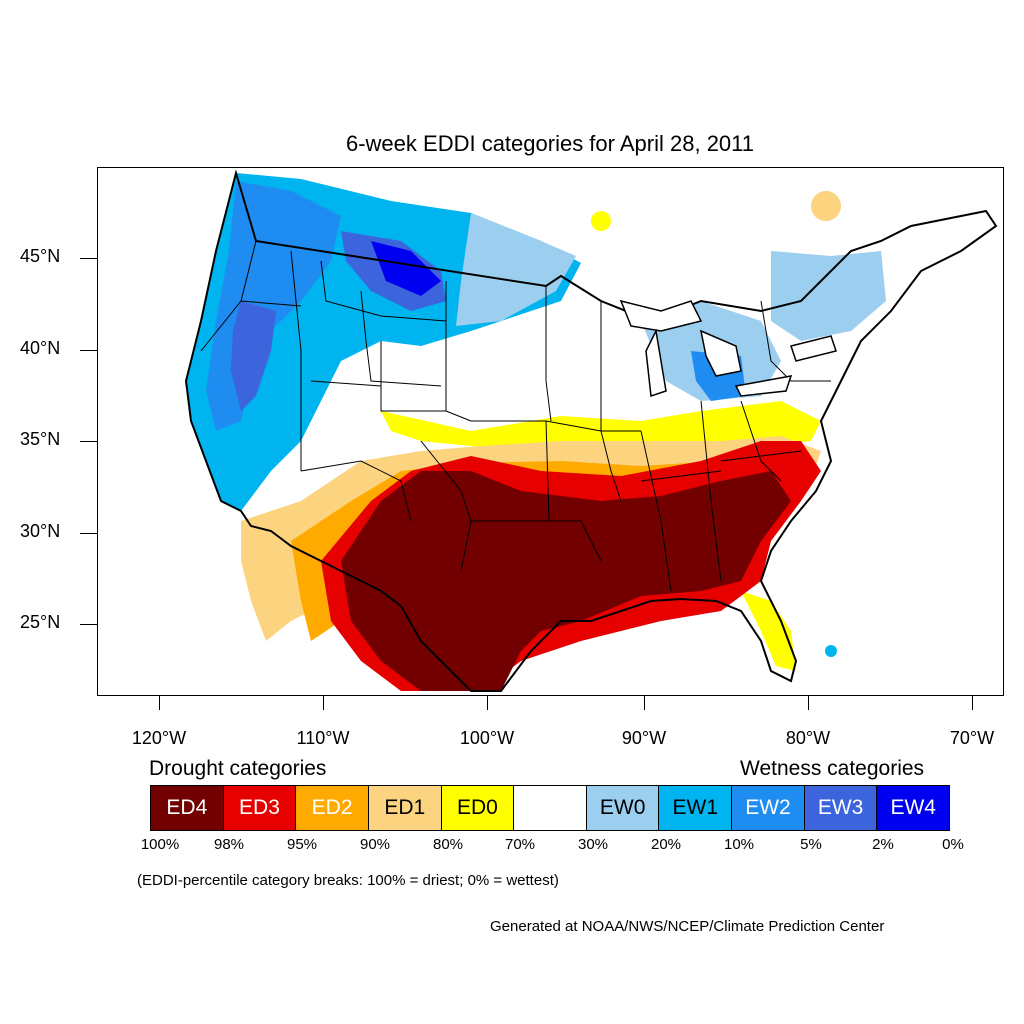 Image resolution: width=1024 pixels, height=1024 pixels. I want to click on lon-label-90: 90°W, so click(644, 738).